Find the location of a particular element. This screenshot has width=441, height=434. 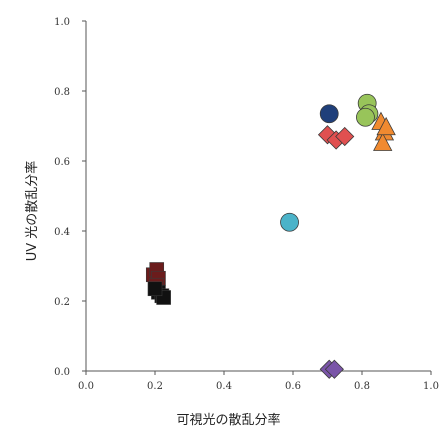

x-tick-label: 0.0 is located at coordinates (86, 386).